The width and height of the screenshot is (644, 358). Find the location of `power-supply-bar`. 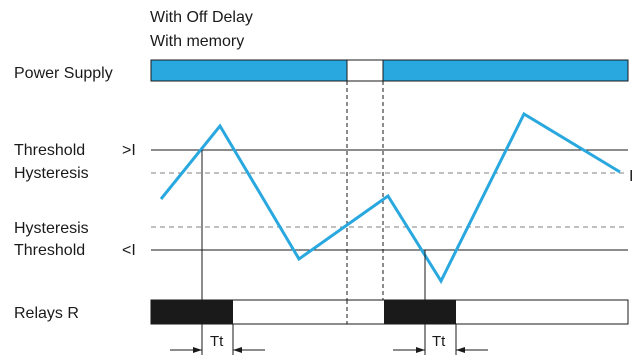

power-supply-bar is located at coordinates (389, 70).